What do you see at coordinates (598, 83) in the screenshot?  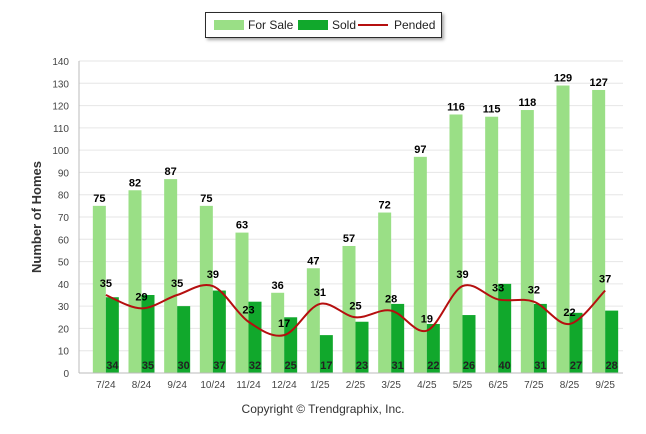 I see `for-sale-value-label: 127` at bounding box center [598, 83].